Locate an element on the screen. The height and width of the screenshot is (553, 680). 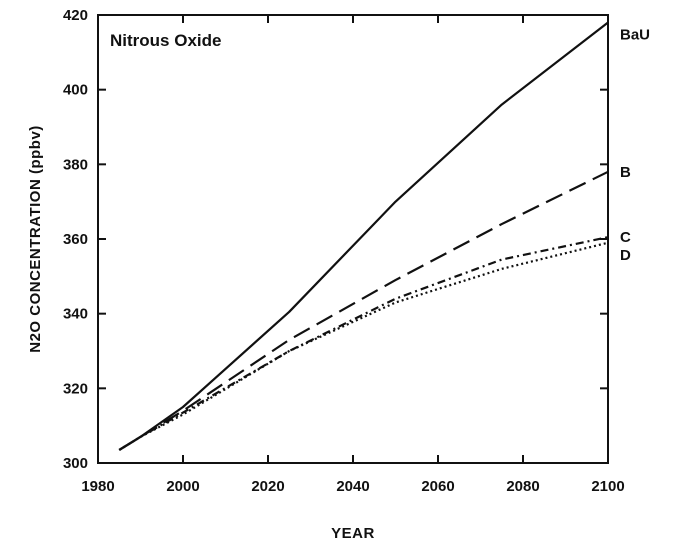
y-tick-label-4: 380 is located at coordinates (75, 164).